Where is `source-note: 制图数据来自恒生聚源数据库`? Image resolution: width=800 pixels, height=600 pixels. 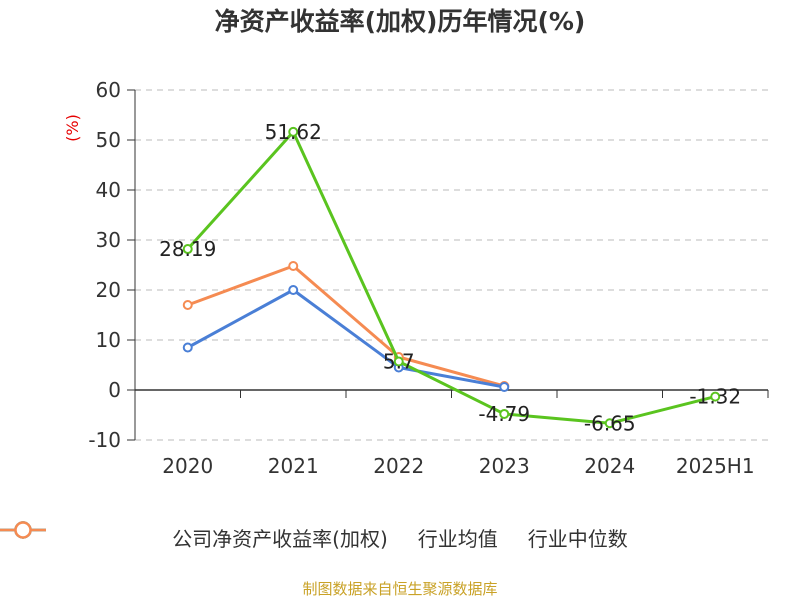 source-note: 制图数据来自恒生聚源数据库 is located at coordinates (400, 589).